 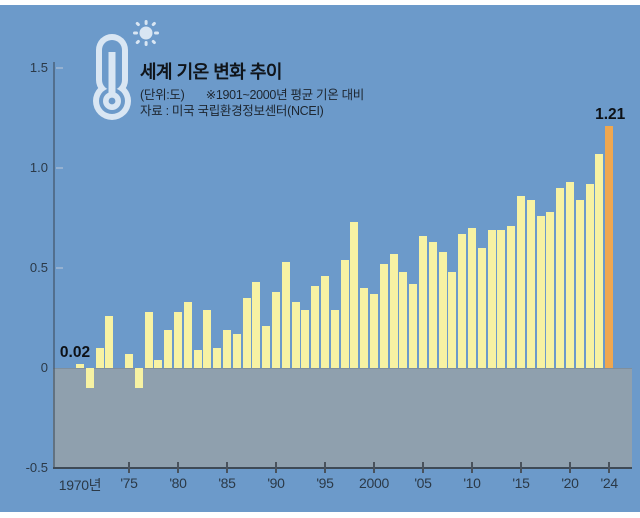 I want to click on bar-2009, so click(x=462, y=301).